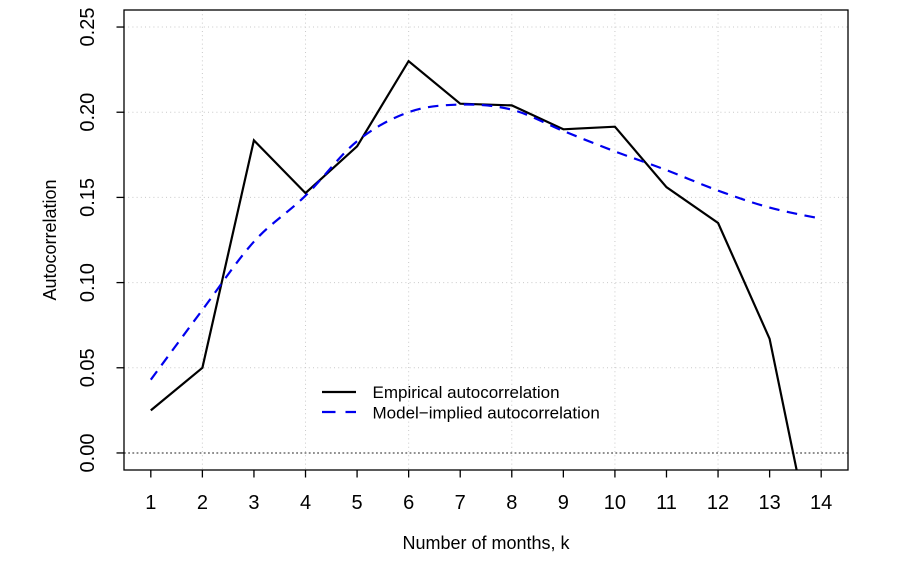 This screenshot has height=562, width=904. I want to click on x-tick-label: 12, so click(718, 503).